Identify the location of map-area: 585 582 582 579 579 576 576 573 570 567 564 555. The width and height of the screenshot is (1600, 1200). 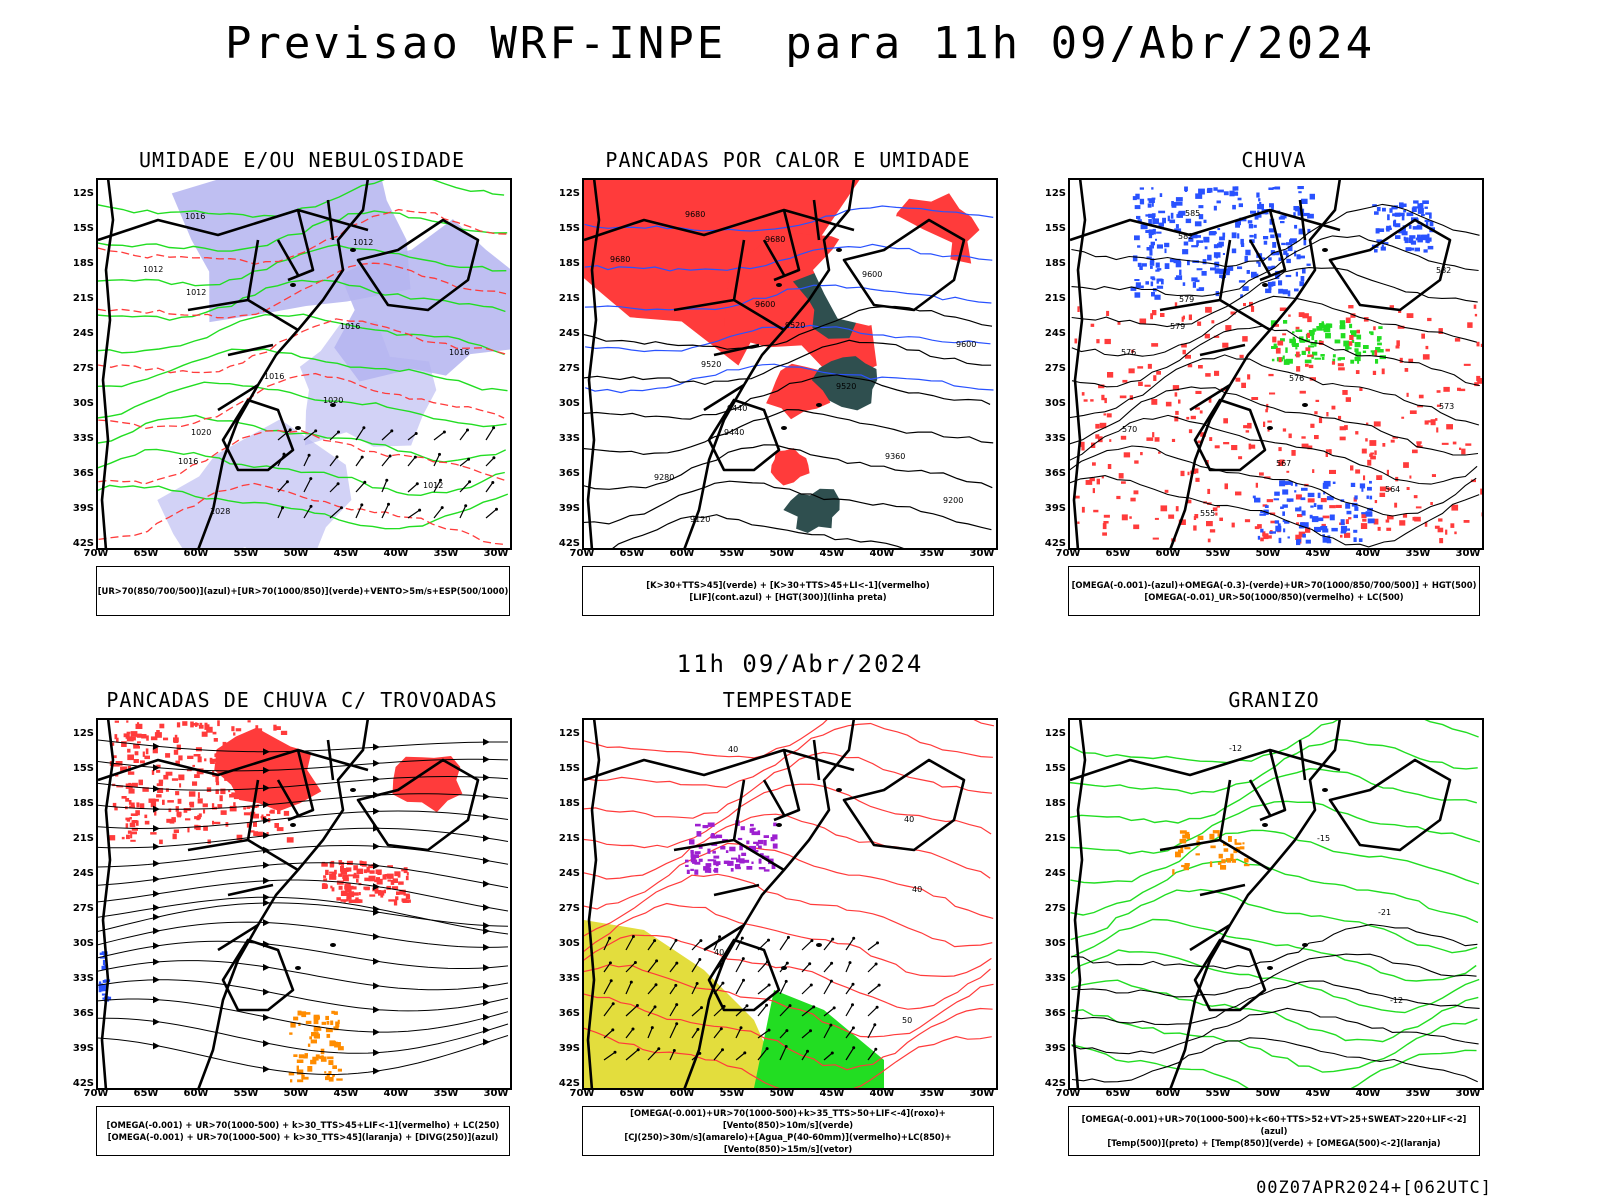
(1276, 364).